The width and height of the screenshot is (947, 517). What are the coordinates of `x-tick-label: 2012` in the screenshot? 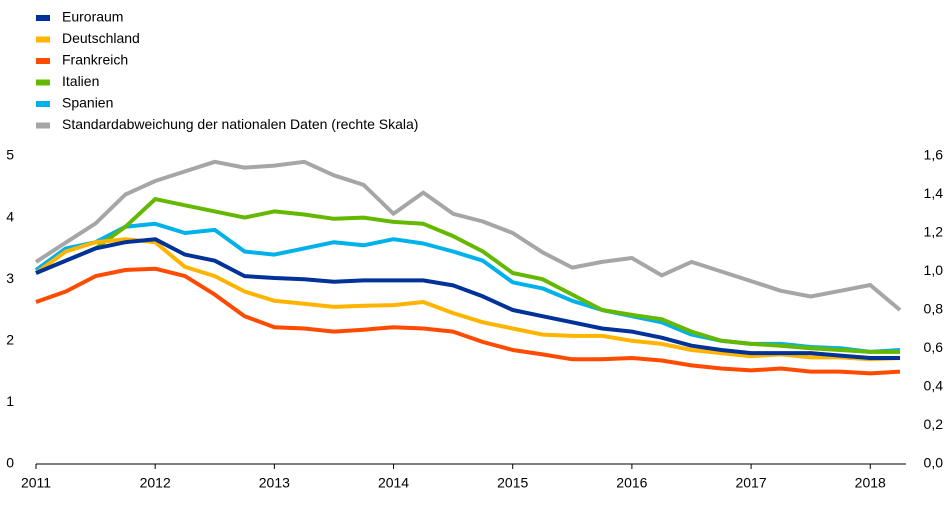 It's located at (155, 483).